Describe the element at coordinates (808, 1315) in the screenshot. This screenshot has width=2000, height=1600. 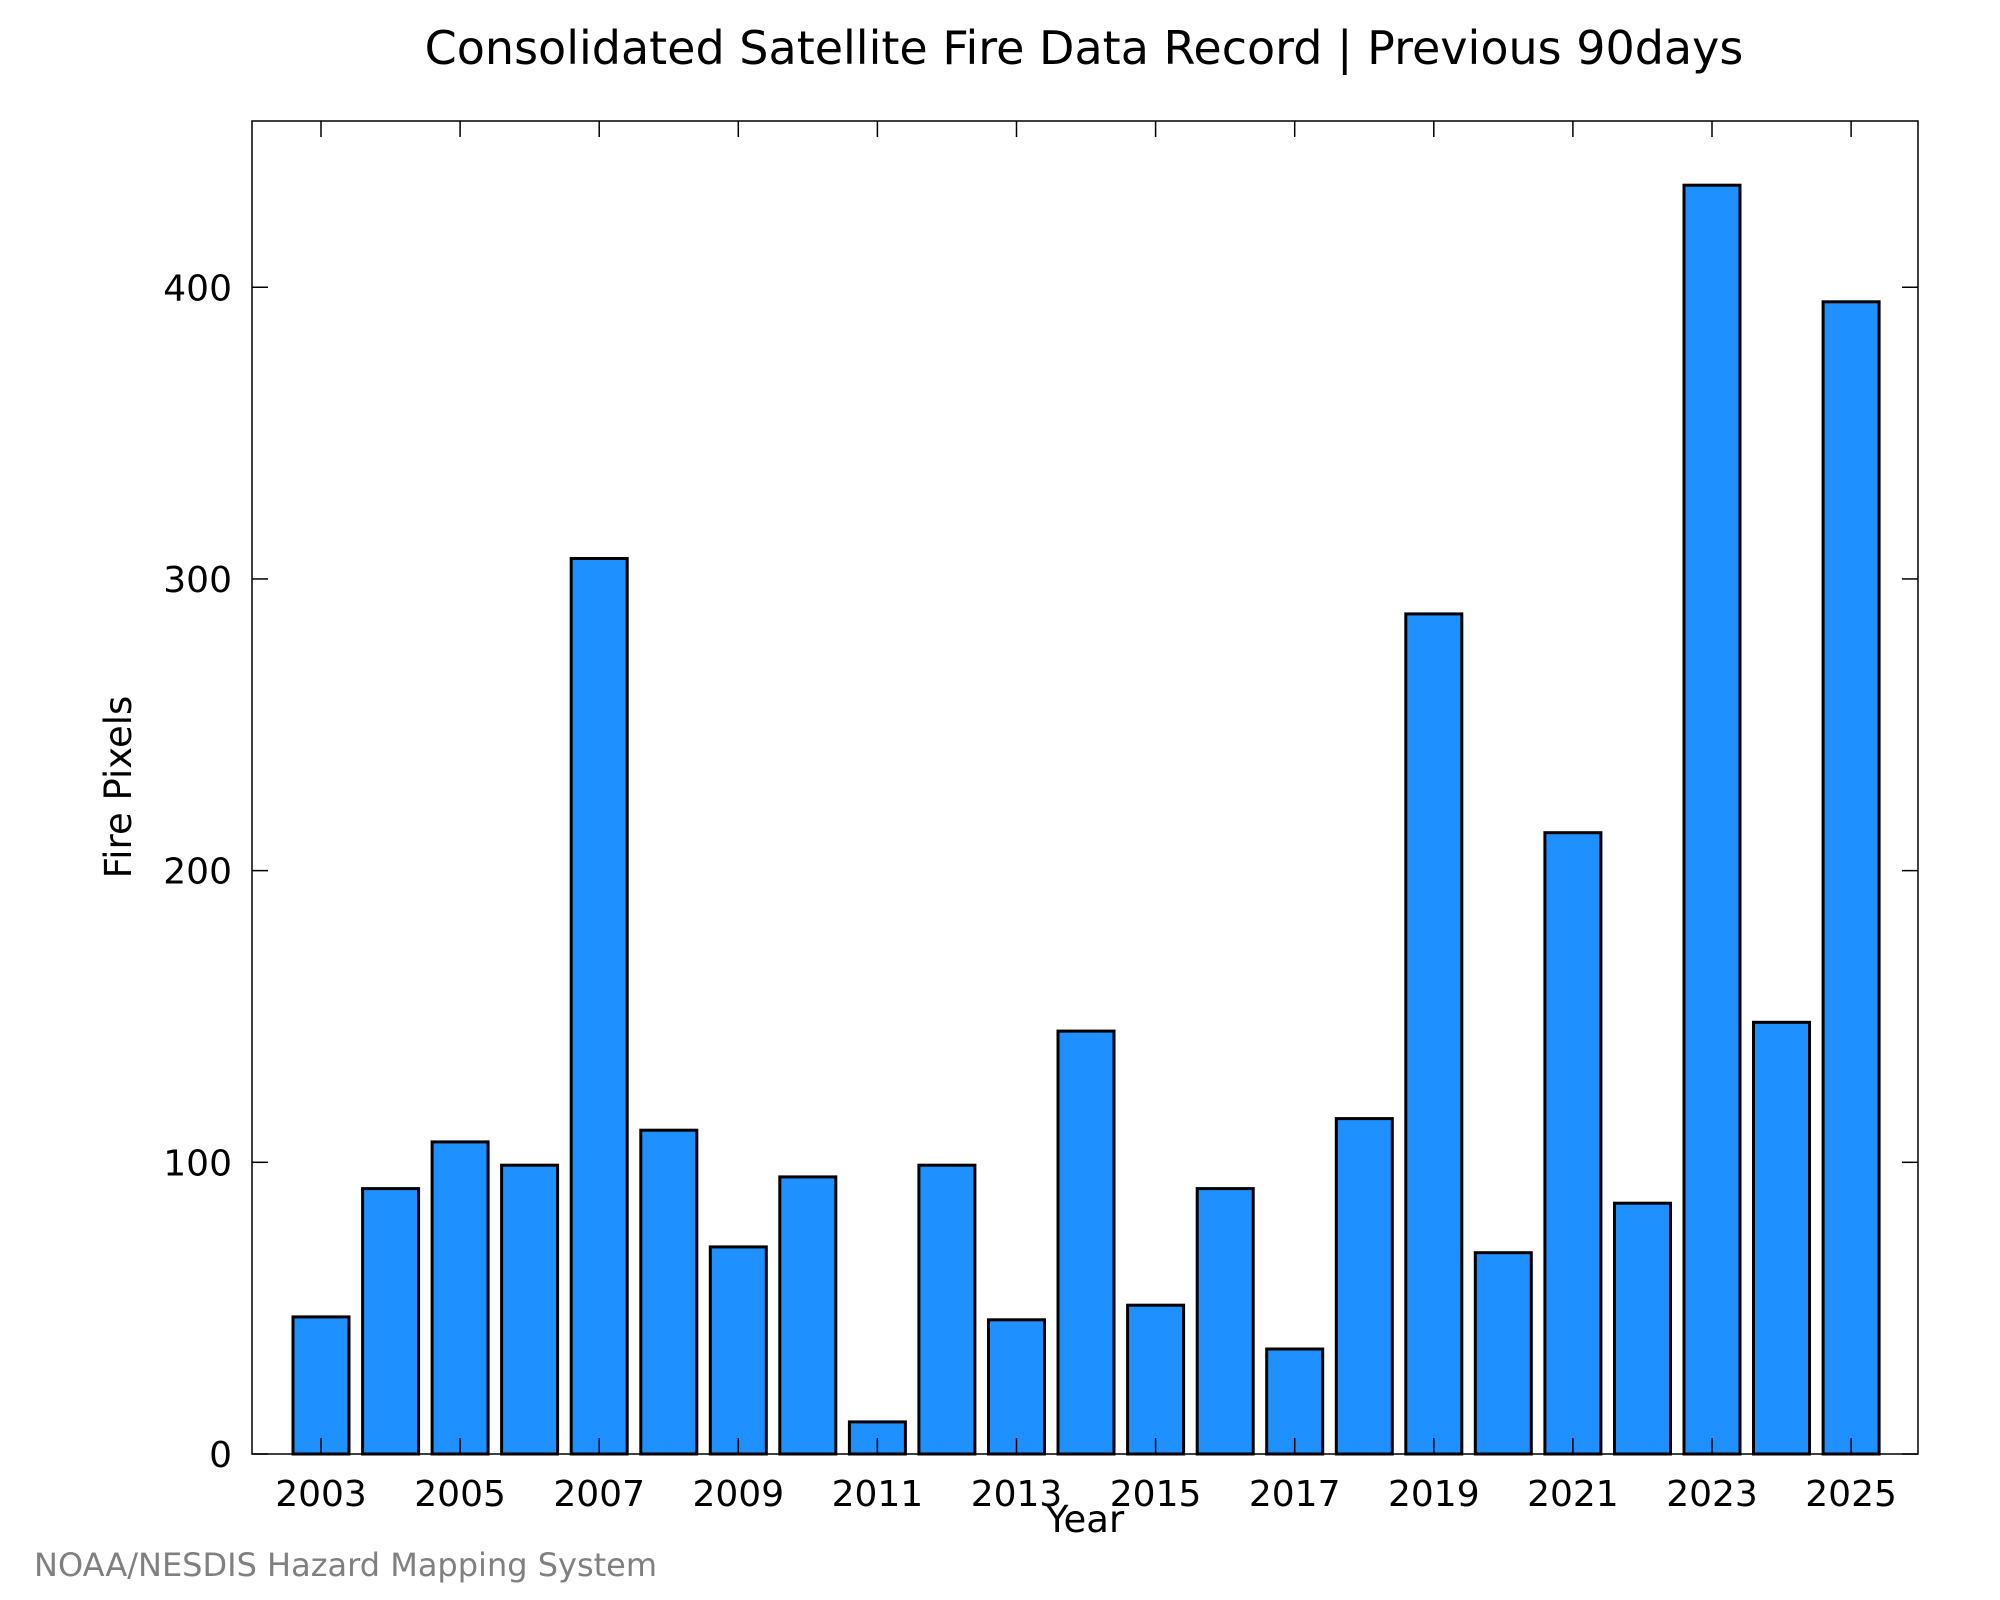
I see `bar-2010` at that location.